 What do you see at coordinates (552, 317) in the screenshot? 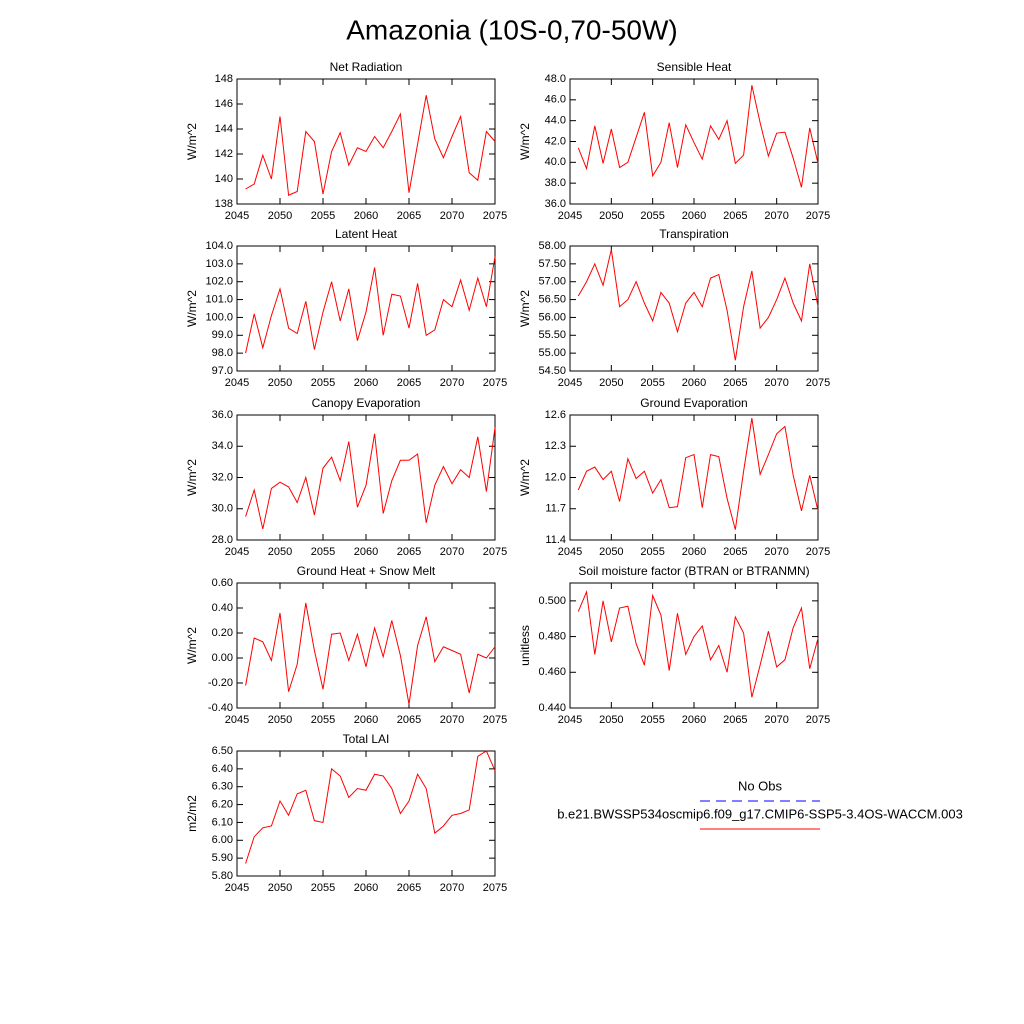
I see `y-tick-label: 56.00` at bounding box center [552, 317].